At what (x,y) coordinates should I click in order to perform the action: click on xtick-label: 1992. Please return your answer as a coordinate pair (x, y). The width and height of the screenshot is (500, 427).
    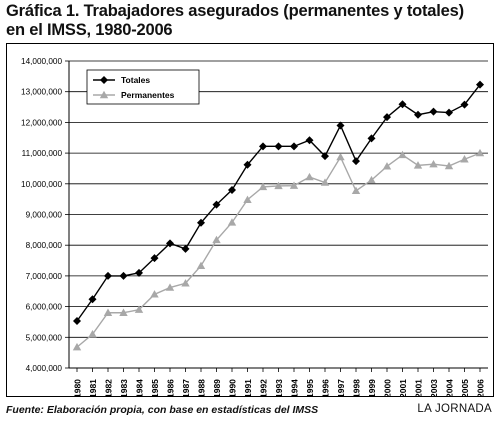
    Looking at the image, I should click on (264, 387).